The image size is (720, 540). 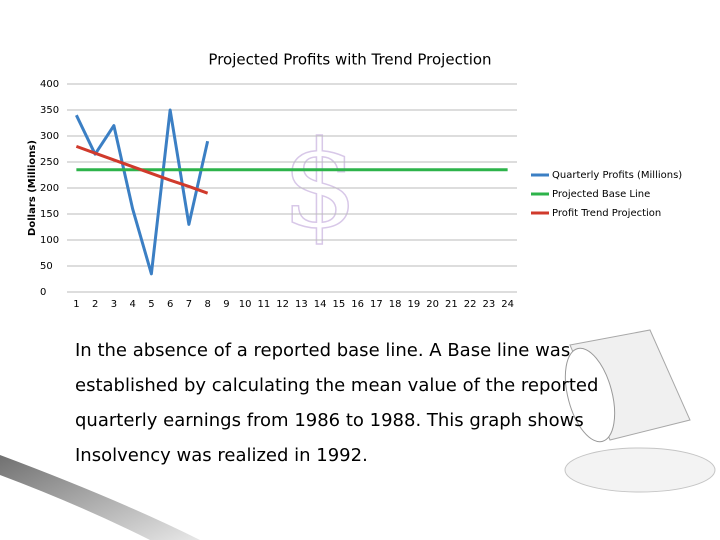 What do you see at coordinates (132, 304) in the screenshot?
I see `x-tick-label: 4` at bounding box center [132, 304].